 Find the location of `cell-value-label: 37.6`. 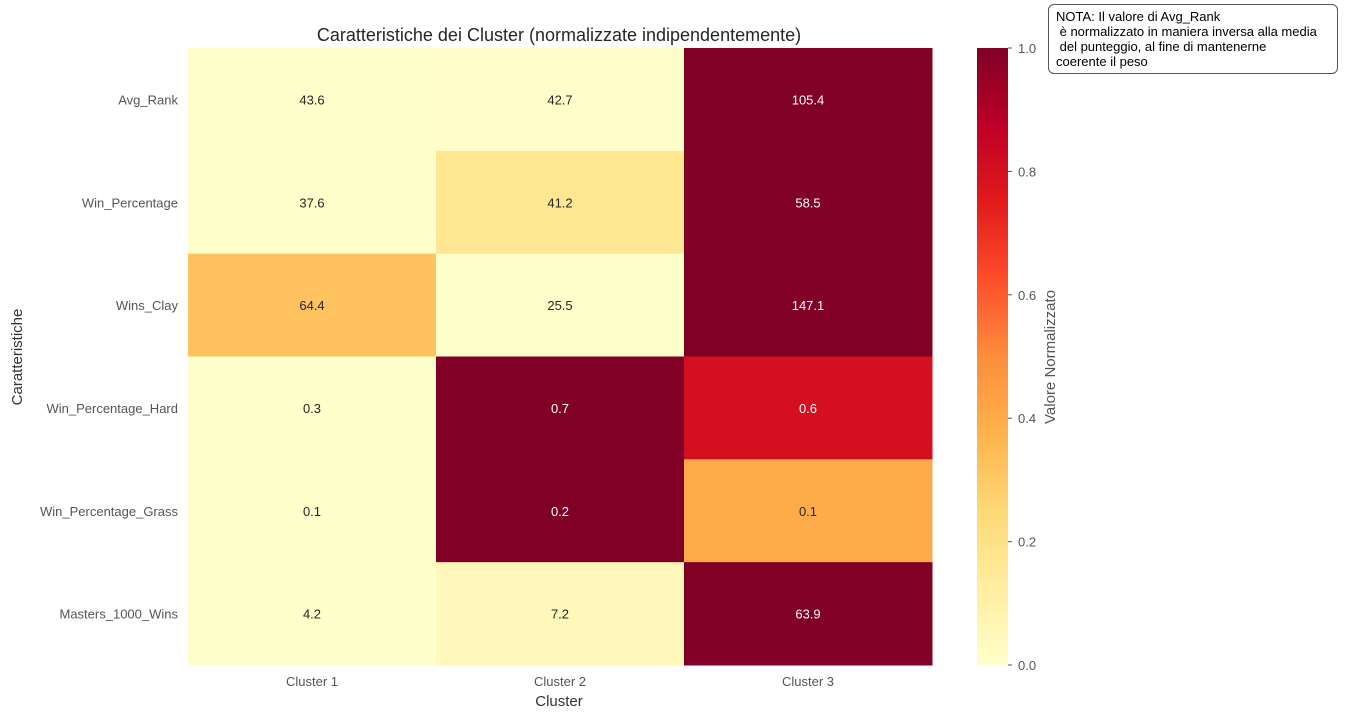

cell-value-label: 37.6 is located at coordinates (311, 202).